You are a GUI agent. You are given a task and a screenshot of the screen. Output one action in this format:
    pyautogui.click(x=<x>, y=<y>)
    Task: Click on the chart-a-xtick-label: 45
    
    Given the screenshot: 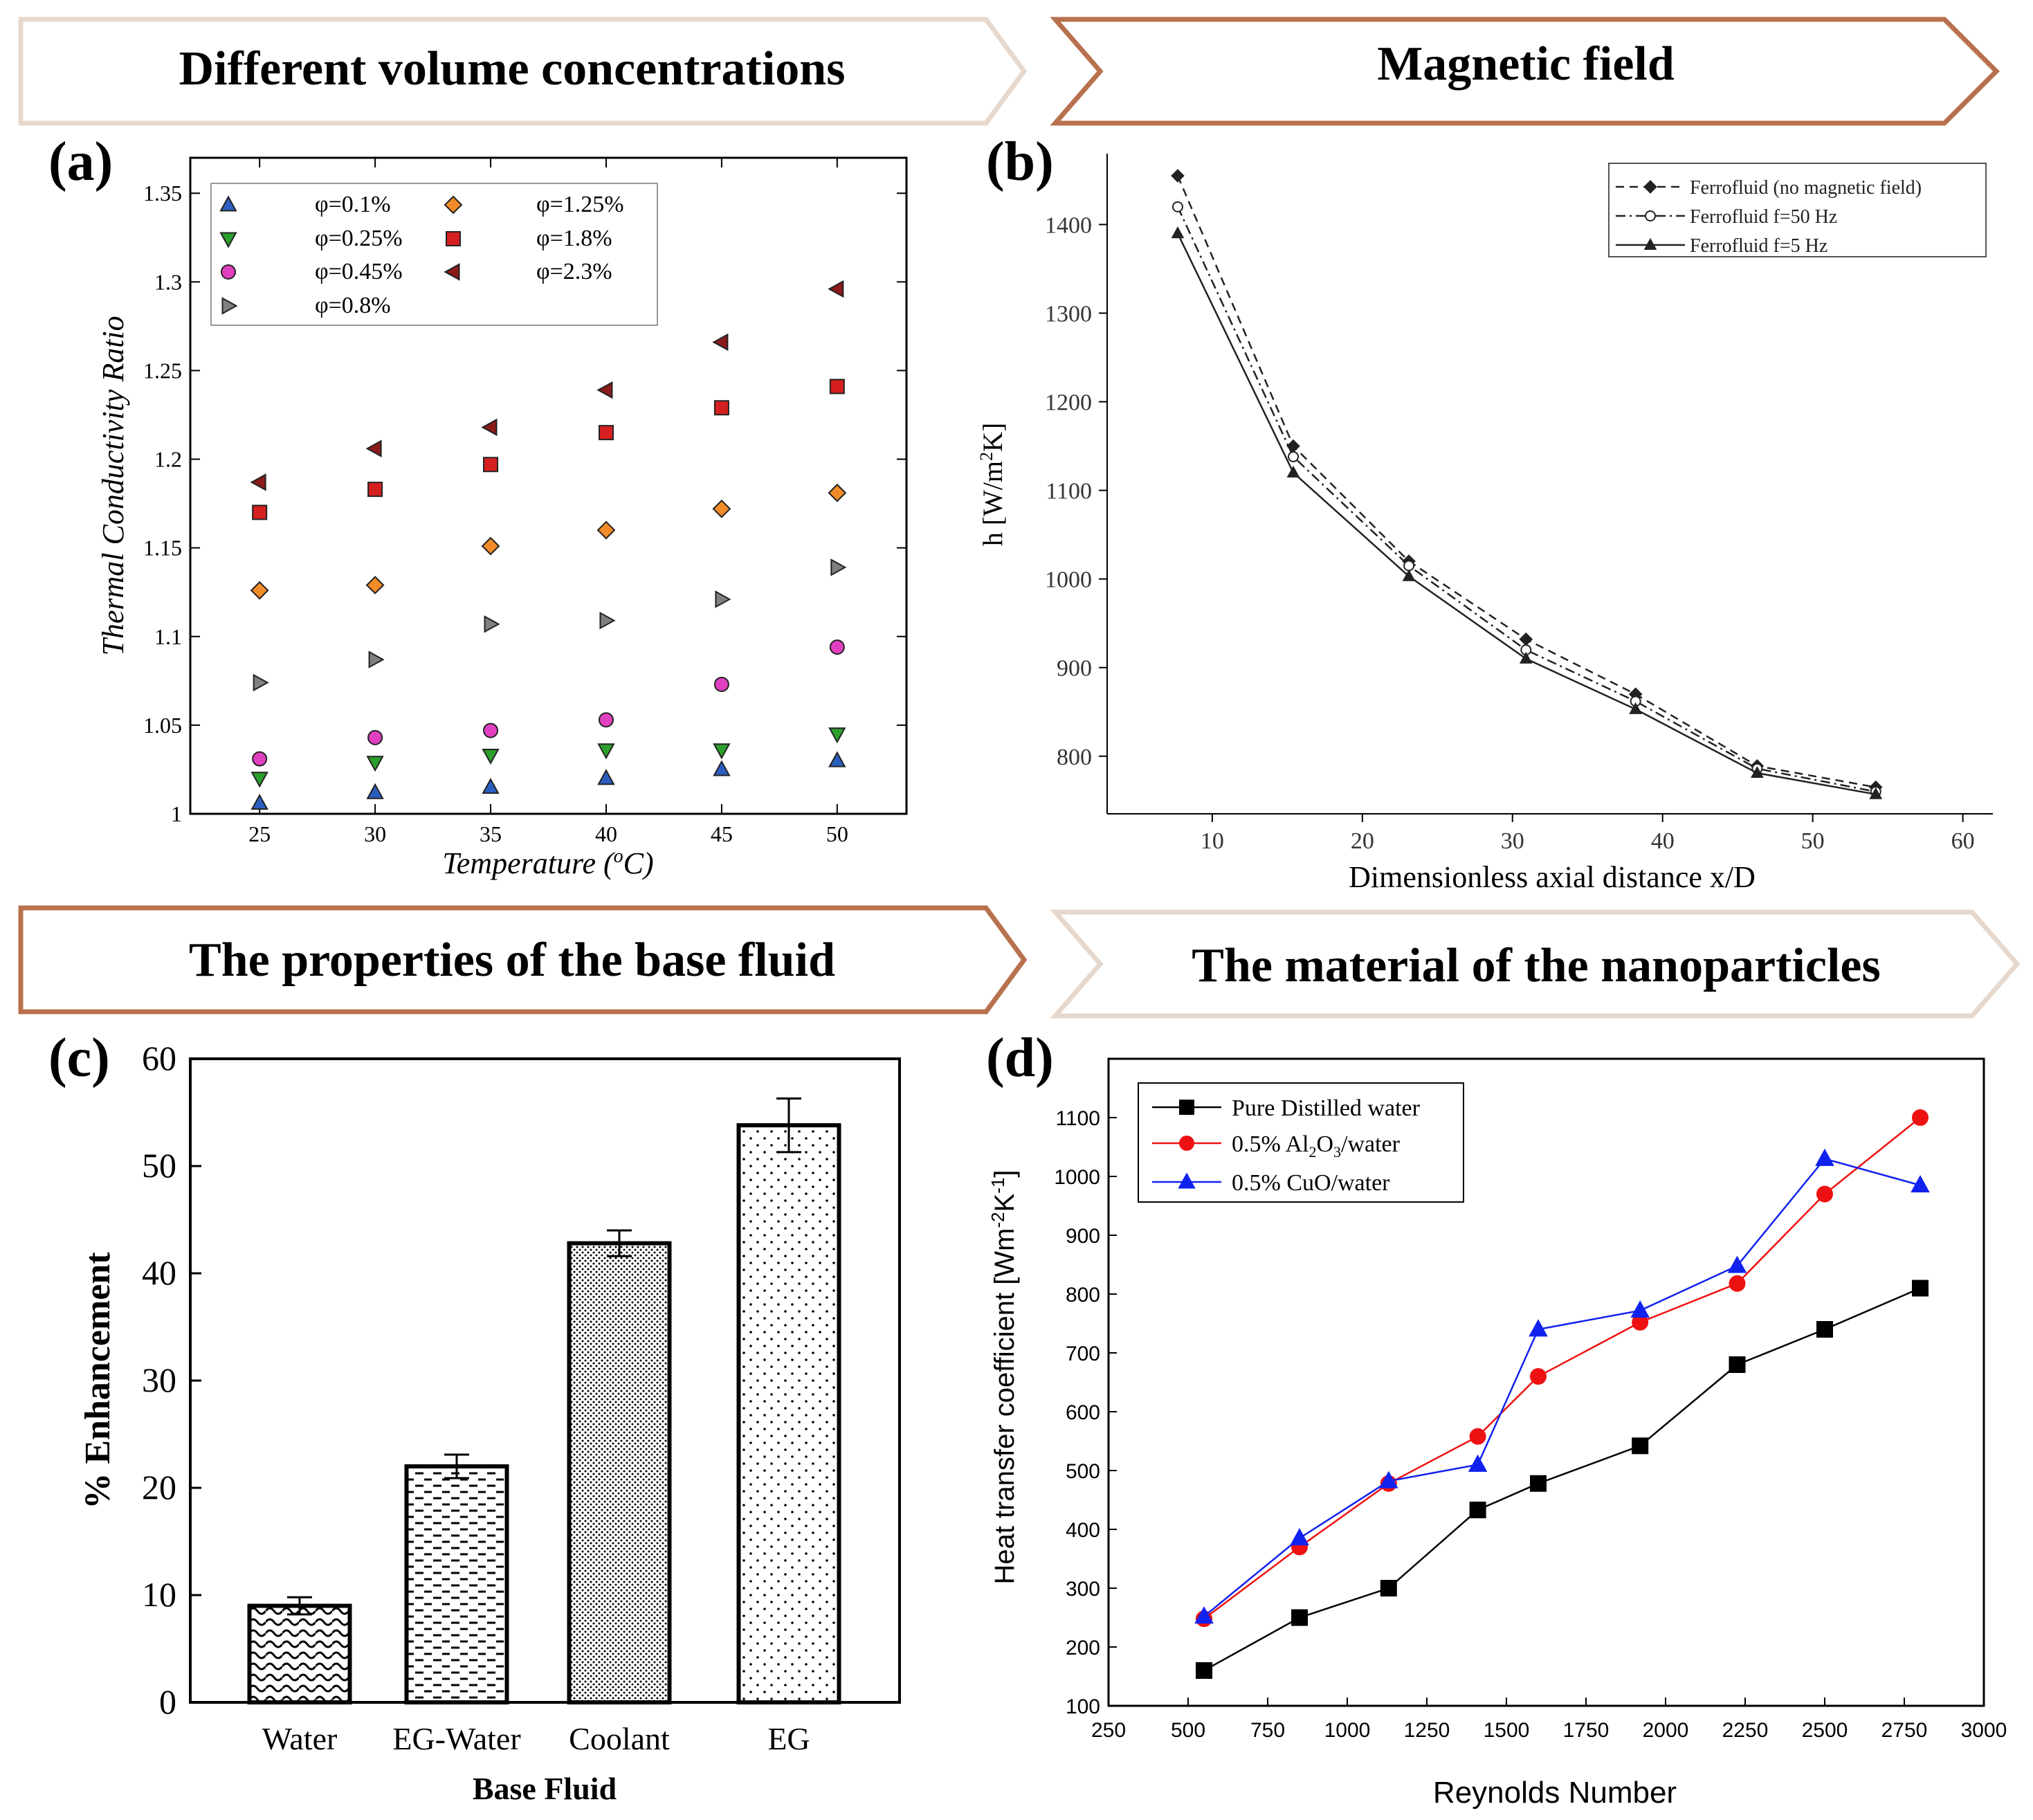 What is the action you would take?
    pyautogui.click(x=722, y=833)
    